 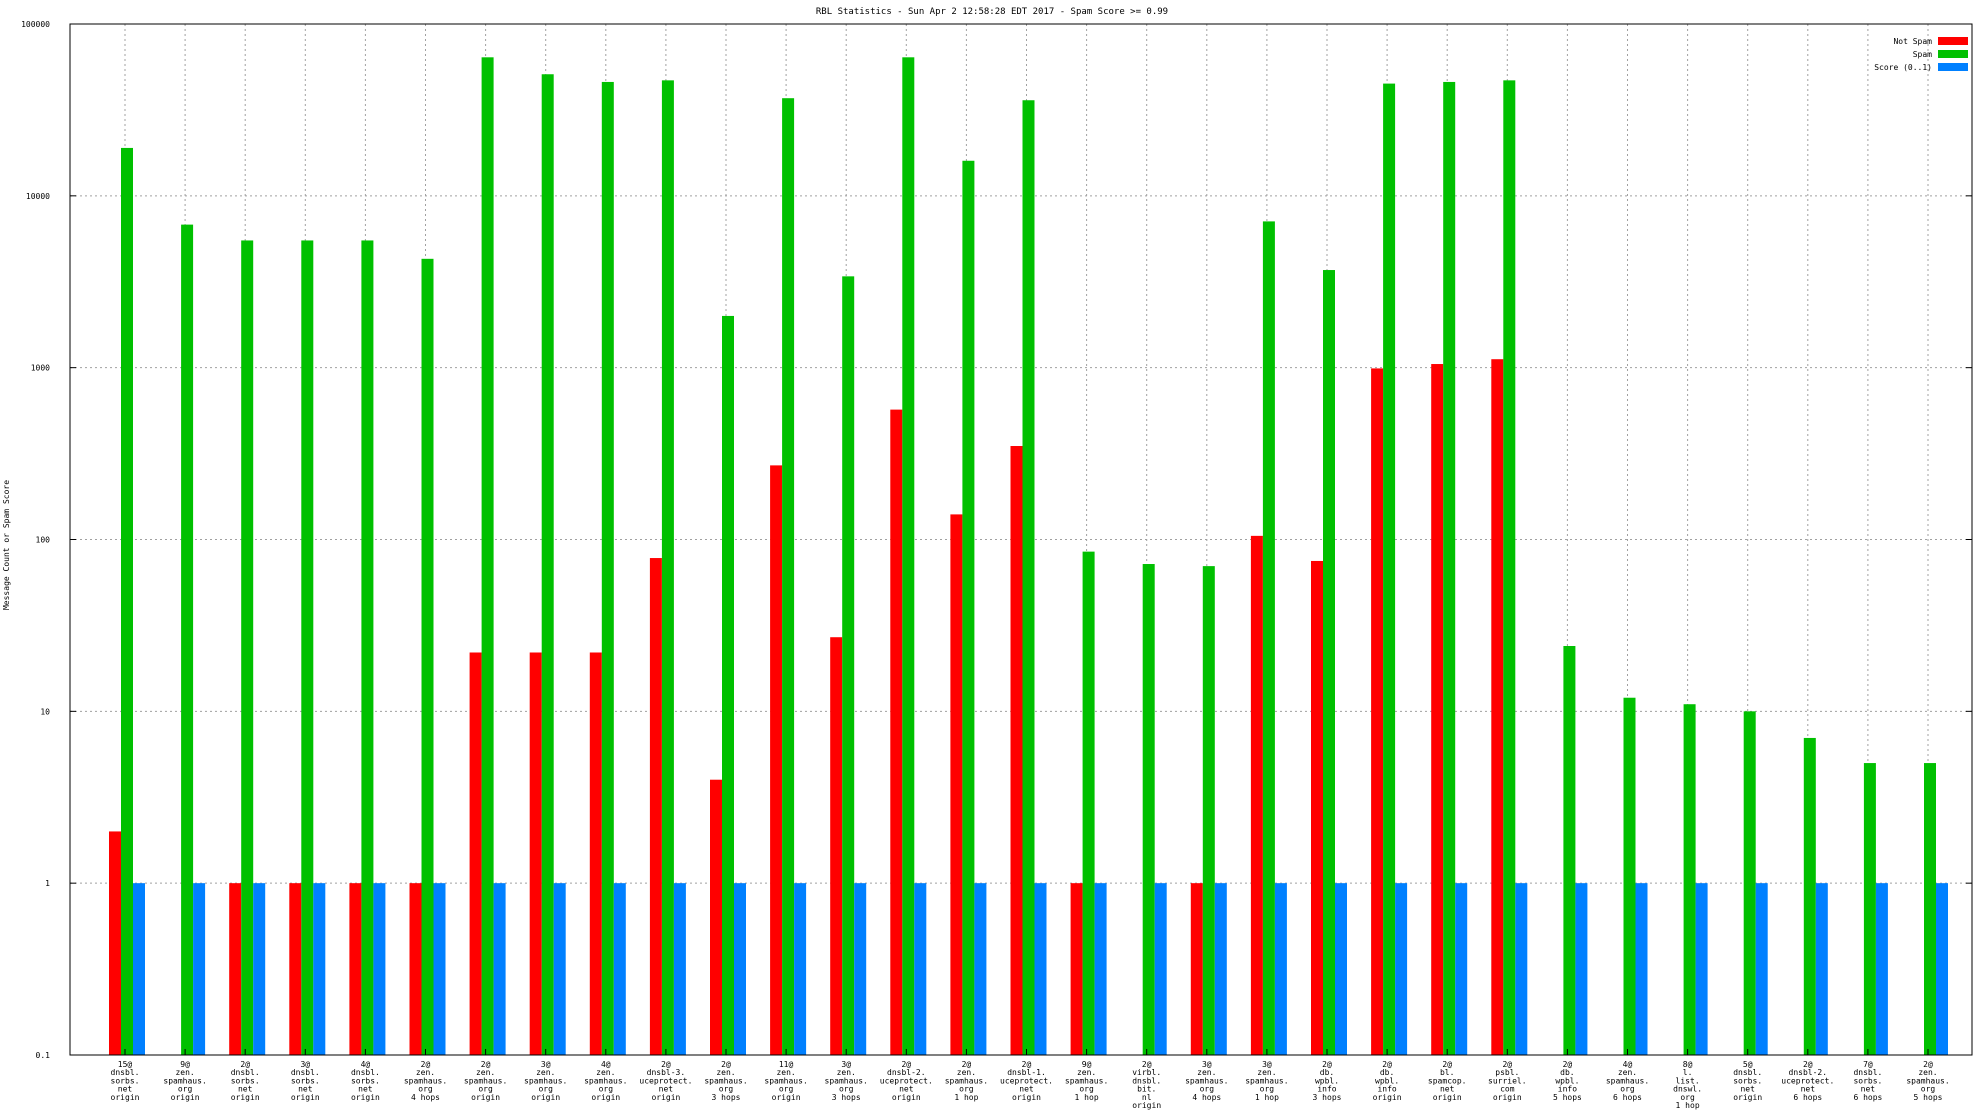 I want to click on x-tick-label: 2@ dnsbl. sorbs. net origin, so click(x=245, y=1081).